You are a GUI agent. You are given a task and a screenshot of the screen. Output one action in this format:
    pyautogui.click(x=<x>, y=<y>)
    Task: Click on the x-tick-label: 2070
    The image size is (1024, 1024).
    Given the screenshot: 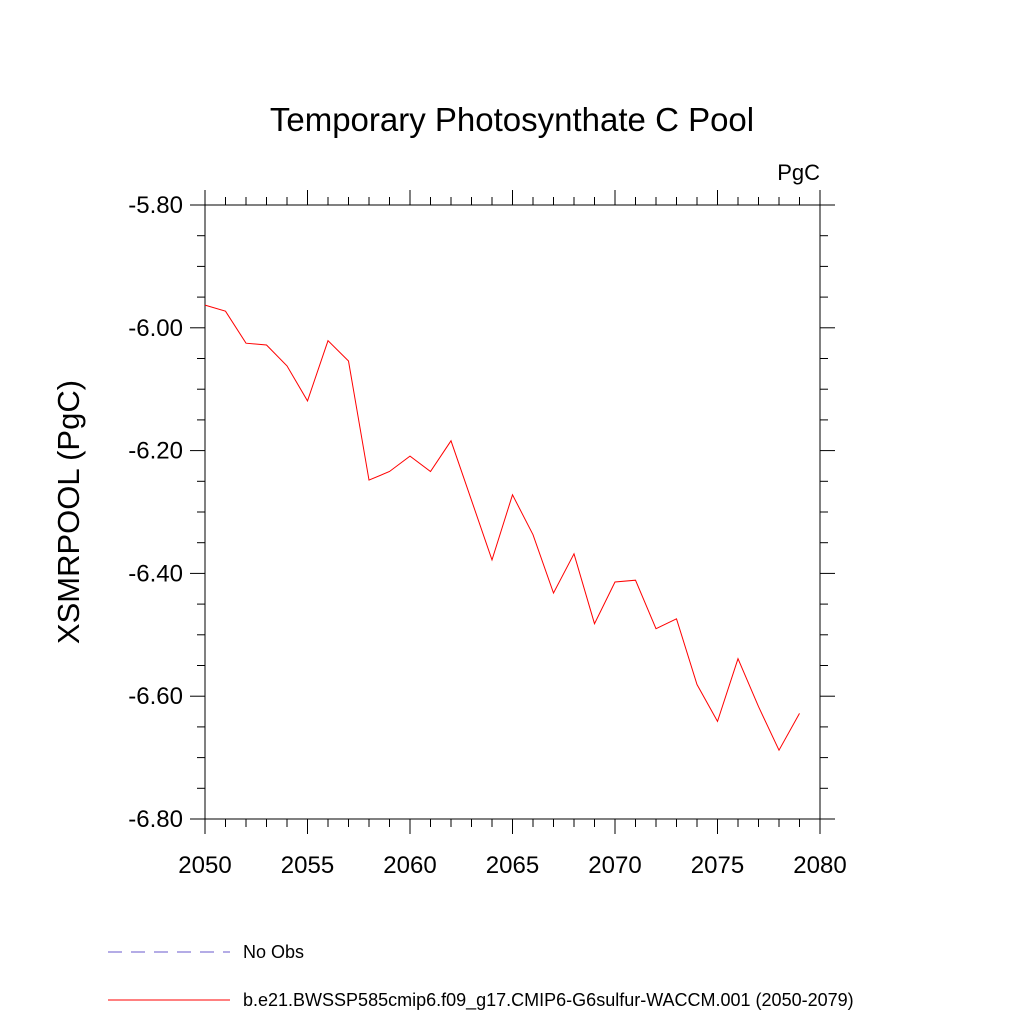 What is the action you would take?
    pyautogui.click(x=614, y=865)
    